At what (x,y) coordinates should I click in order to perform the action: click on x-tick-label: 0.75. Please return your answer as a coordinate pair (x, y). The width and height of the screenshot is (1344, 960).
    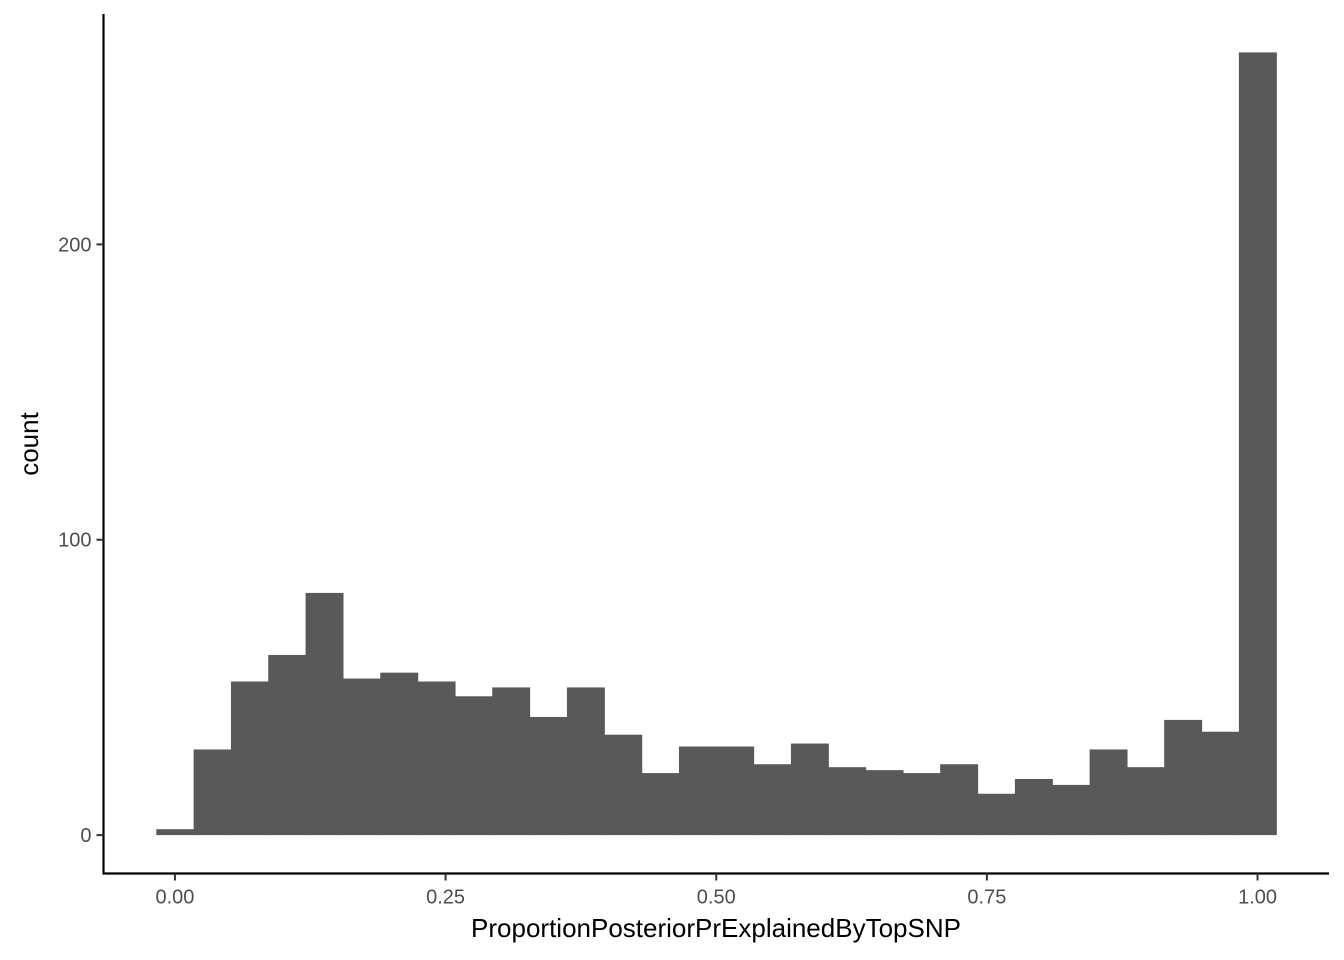
    Looking at the image, I should click on (986, 898).